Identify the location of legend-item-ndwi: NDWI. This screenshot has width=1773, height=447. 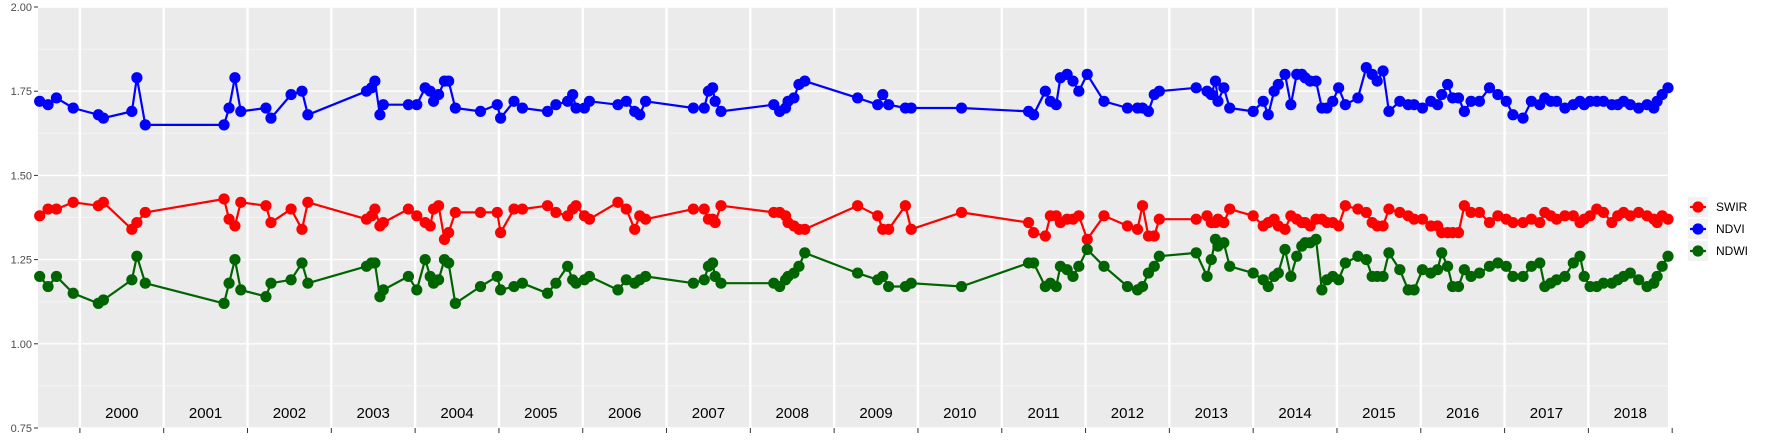
(1718, 251).